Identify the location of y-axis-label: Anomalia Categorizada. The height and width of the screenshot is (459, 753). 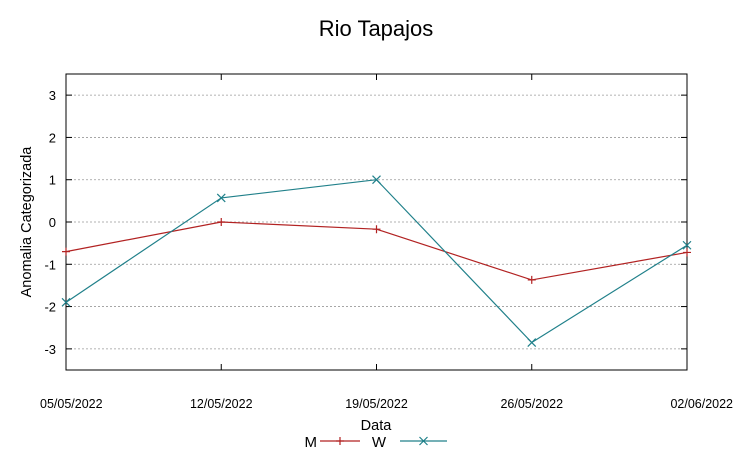
(27, 222).